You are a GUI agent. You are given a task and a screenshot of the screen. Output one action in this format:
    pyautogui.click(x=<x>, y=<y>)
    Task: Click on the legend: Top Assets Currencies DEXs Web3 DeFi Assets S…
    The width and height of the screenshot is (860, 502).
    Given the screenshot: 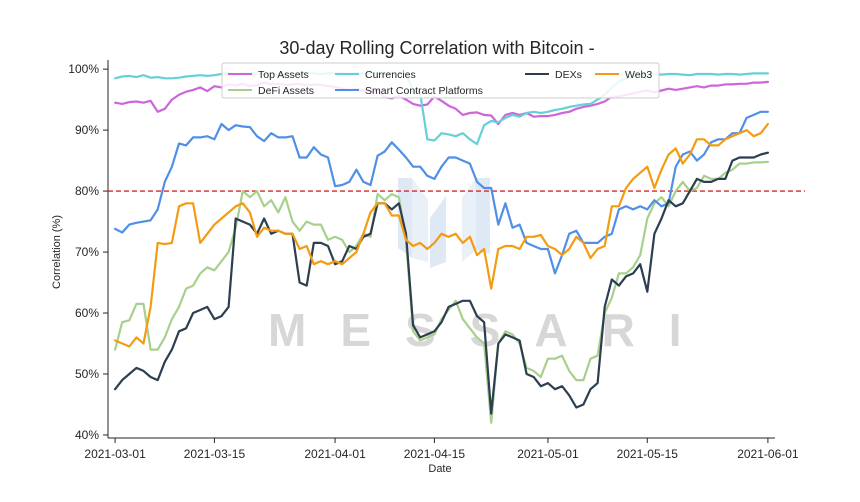 What is the action you would take?
    pyautogui.click(x=440, y=80)
    